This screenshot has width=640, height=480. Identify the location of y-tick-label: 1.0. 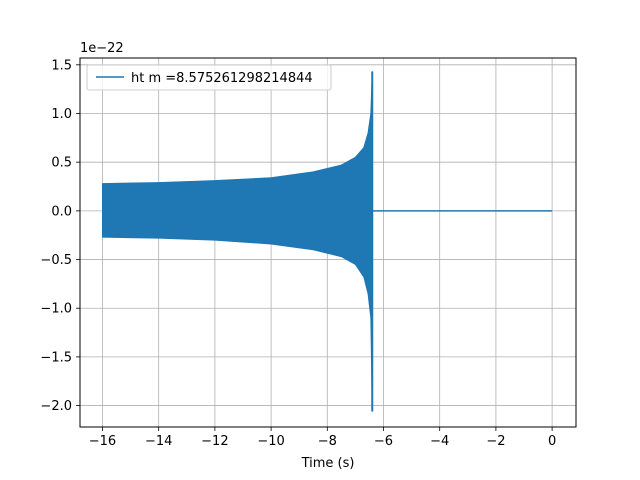
(61, 114).